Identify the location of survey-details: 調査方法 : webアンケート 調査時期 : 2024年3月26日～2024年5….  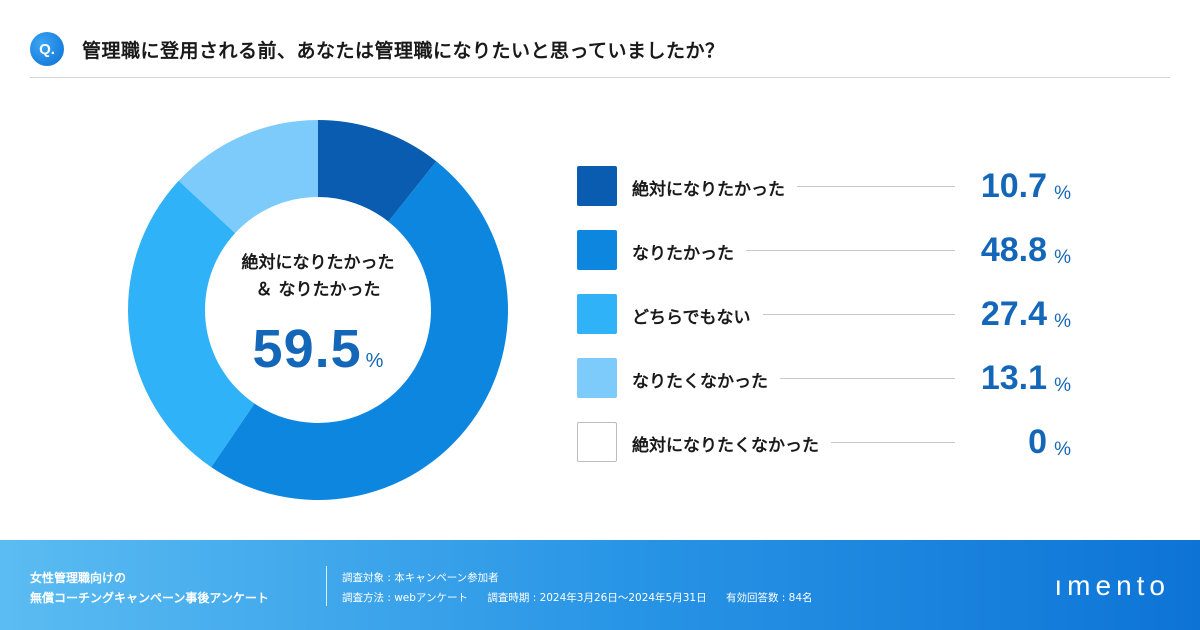
(585, 598).